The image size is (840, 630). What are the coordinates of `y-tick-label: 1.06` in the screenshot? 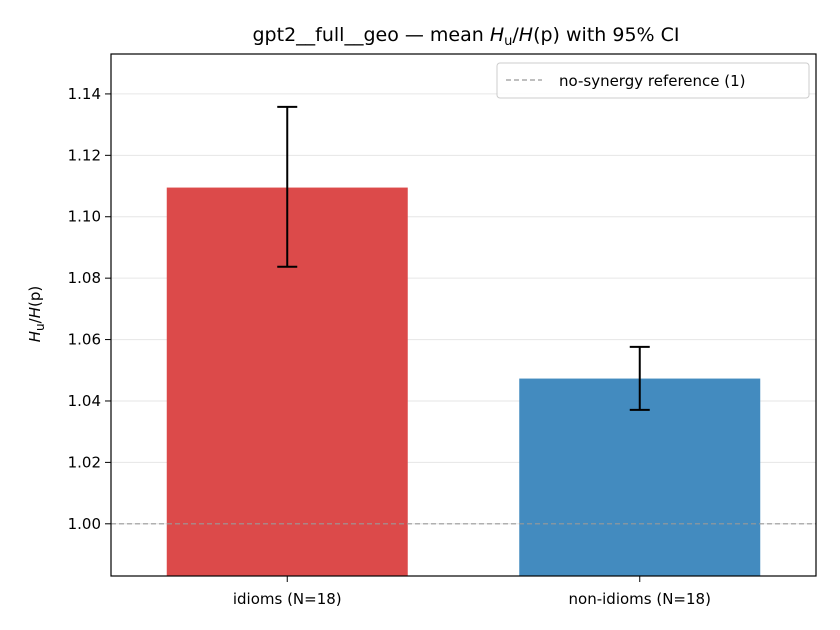 It's located at (84, 340).